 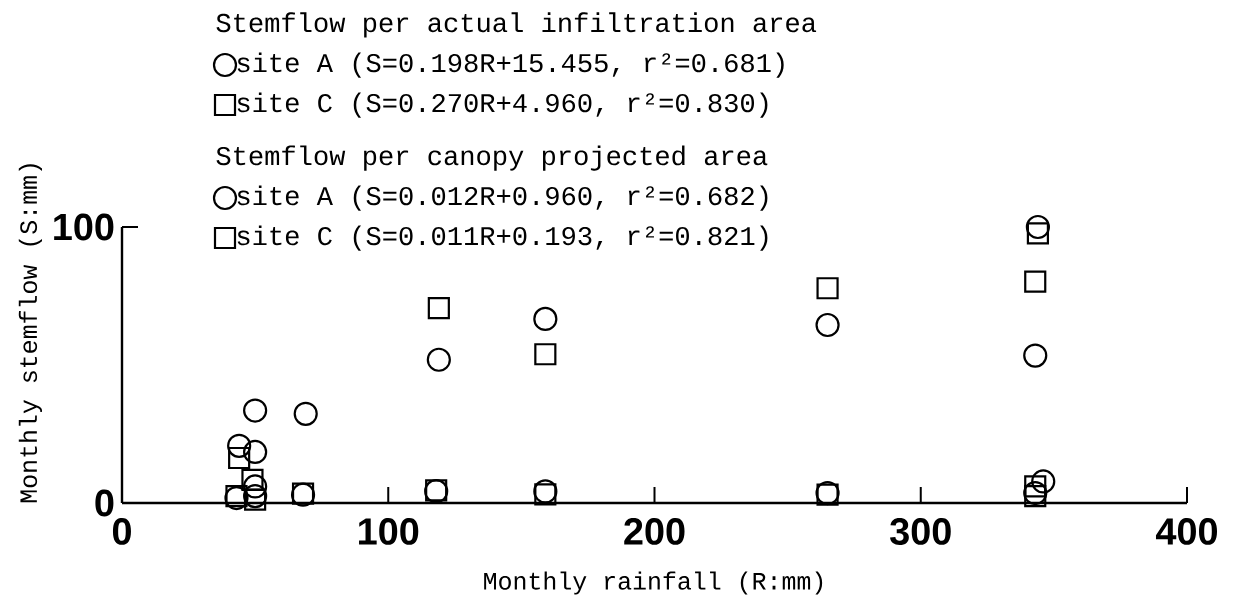 What do you see at coordinates (30, 333) in the screenshot?
I see `y-axis-title: Monthly stemflow (S:mm)` at bounding box center [30, 333].